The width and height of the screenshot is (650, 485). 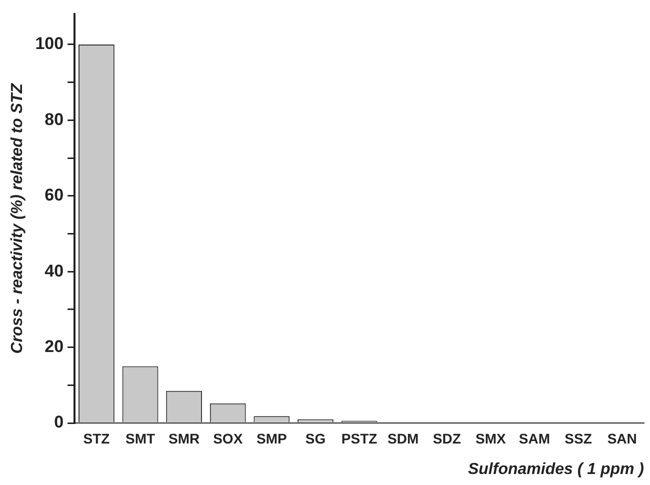 I want to click on x-tick-label: SDZ, so click(x=447, y=438).